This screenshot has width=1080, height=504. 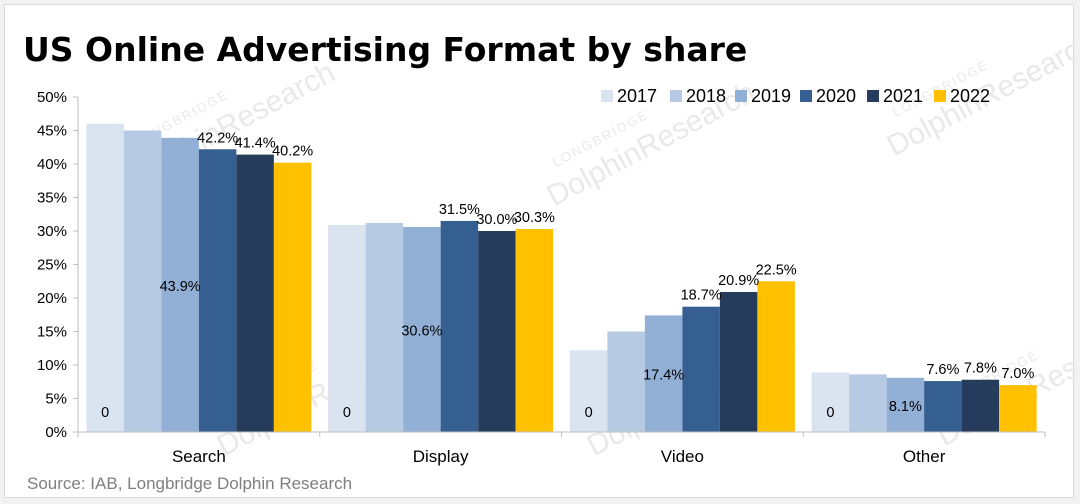 What do you see at coordinates (217, 138) in the screenshot?
I see `data-label: 42.2%` at bounding box center [217, 138].